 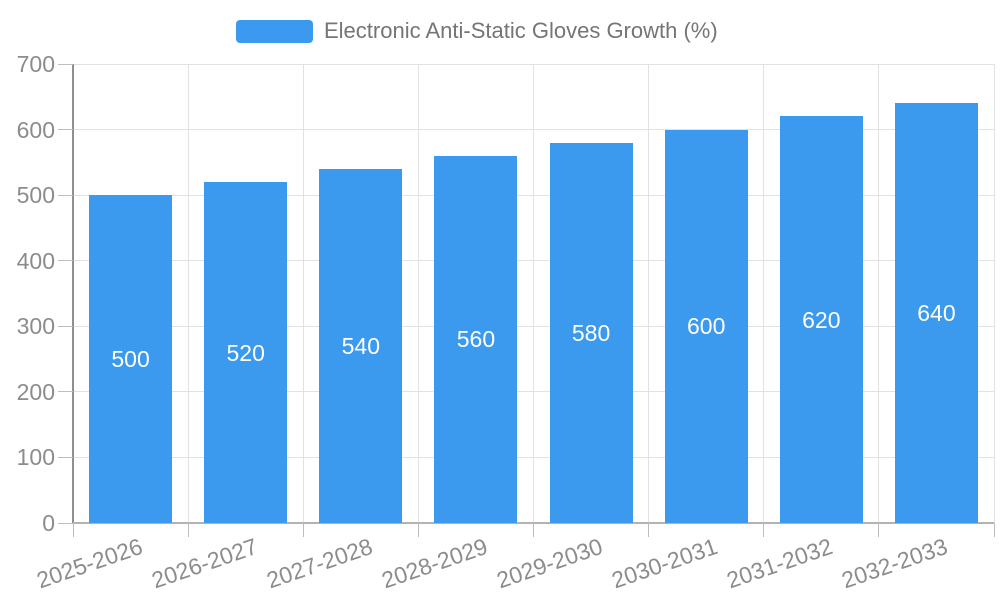 What do you see at coordinates (35, 260) in the screenshot?
I see `y-axis-label: 400` at bounding box center [35, 260].